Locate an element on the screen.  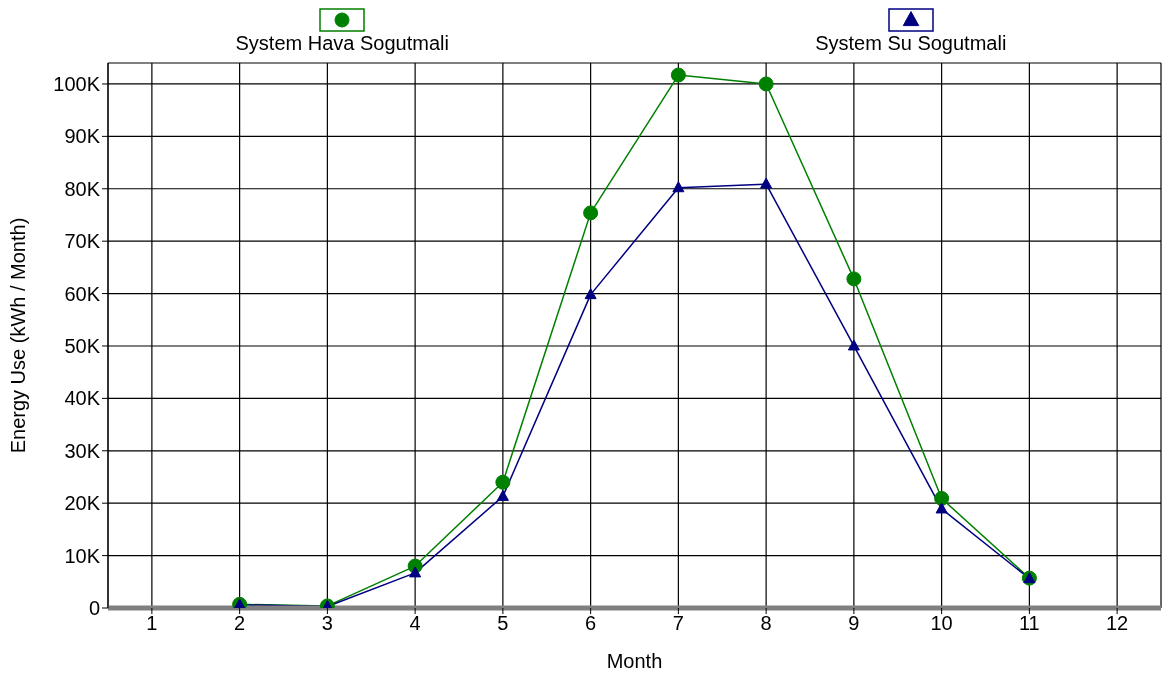
x-tick-label: 7 is located at coordinates (678, 623).